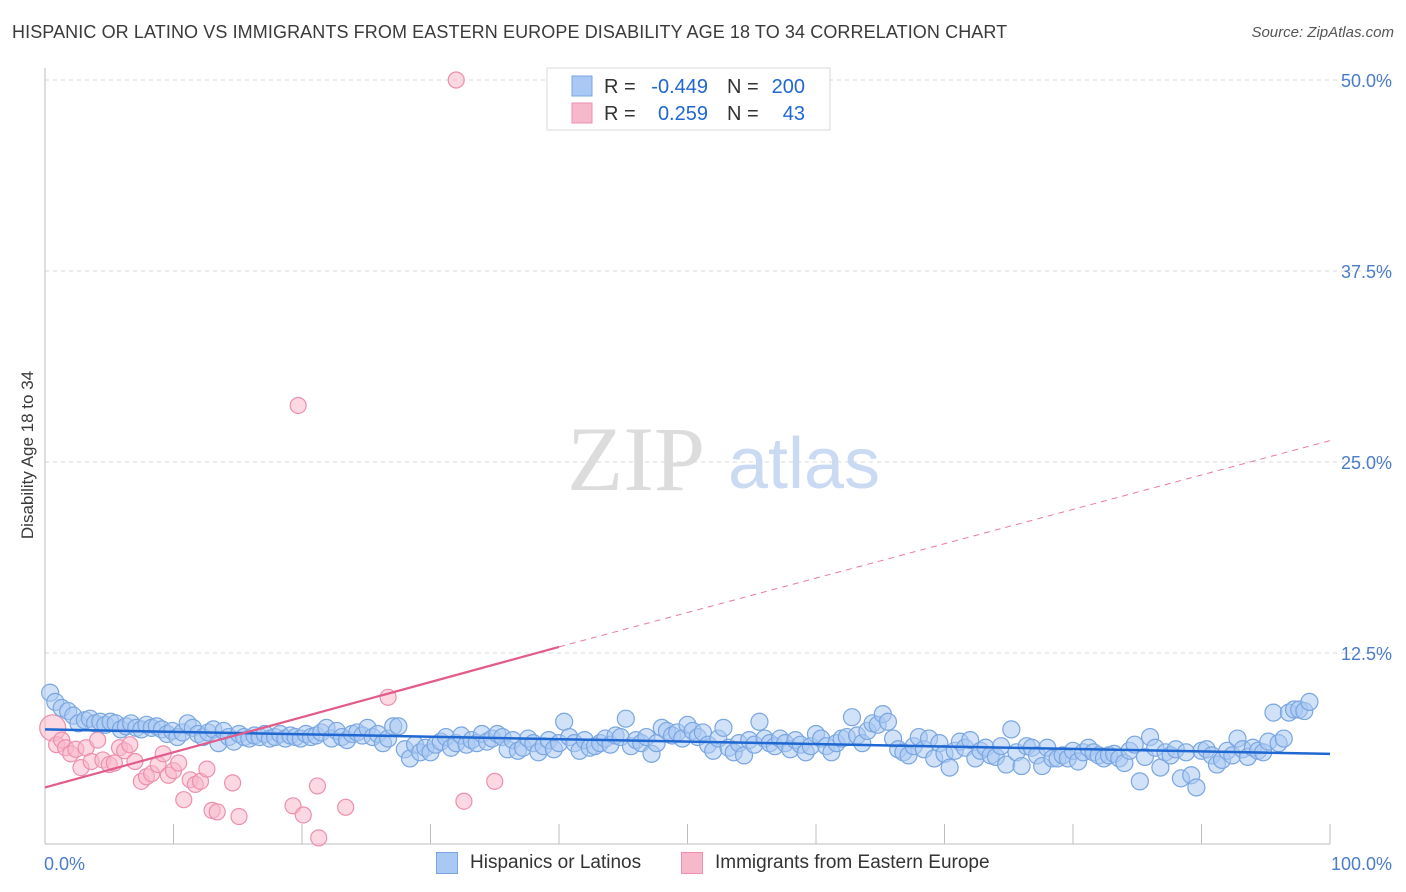  What do you see at coordinates (743, 114) in the screenshot?
I see `legend-n-label-2: N =` at bounding box center [743, 114].